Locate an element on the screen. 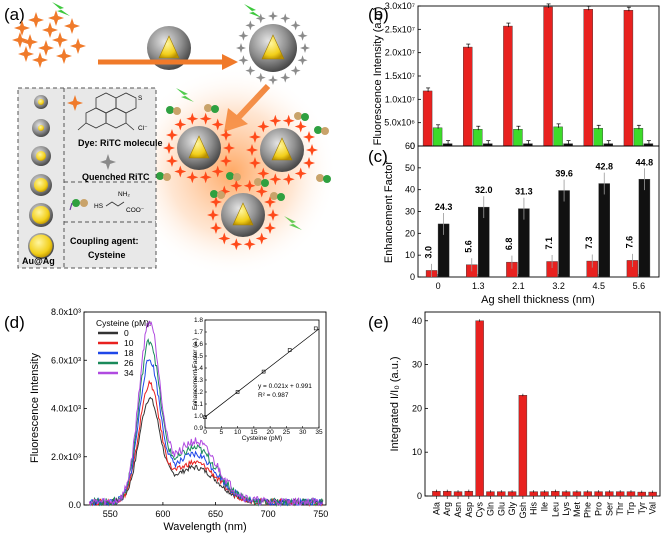 This screenshot has width=666, height=537. bar-green-1.3 is located at coordinates (478, 137).